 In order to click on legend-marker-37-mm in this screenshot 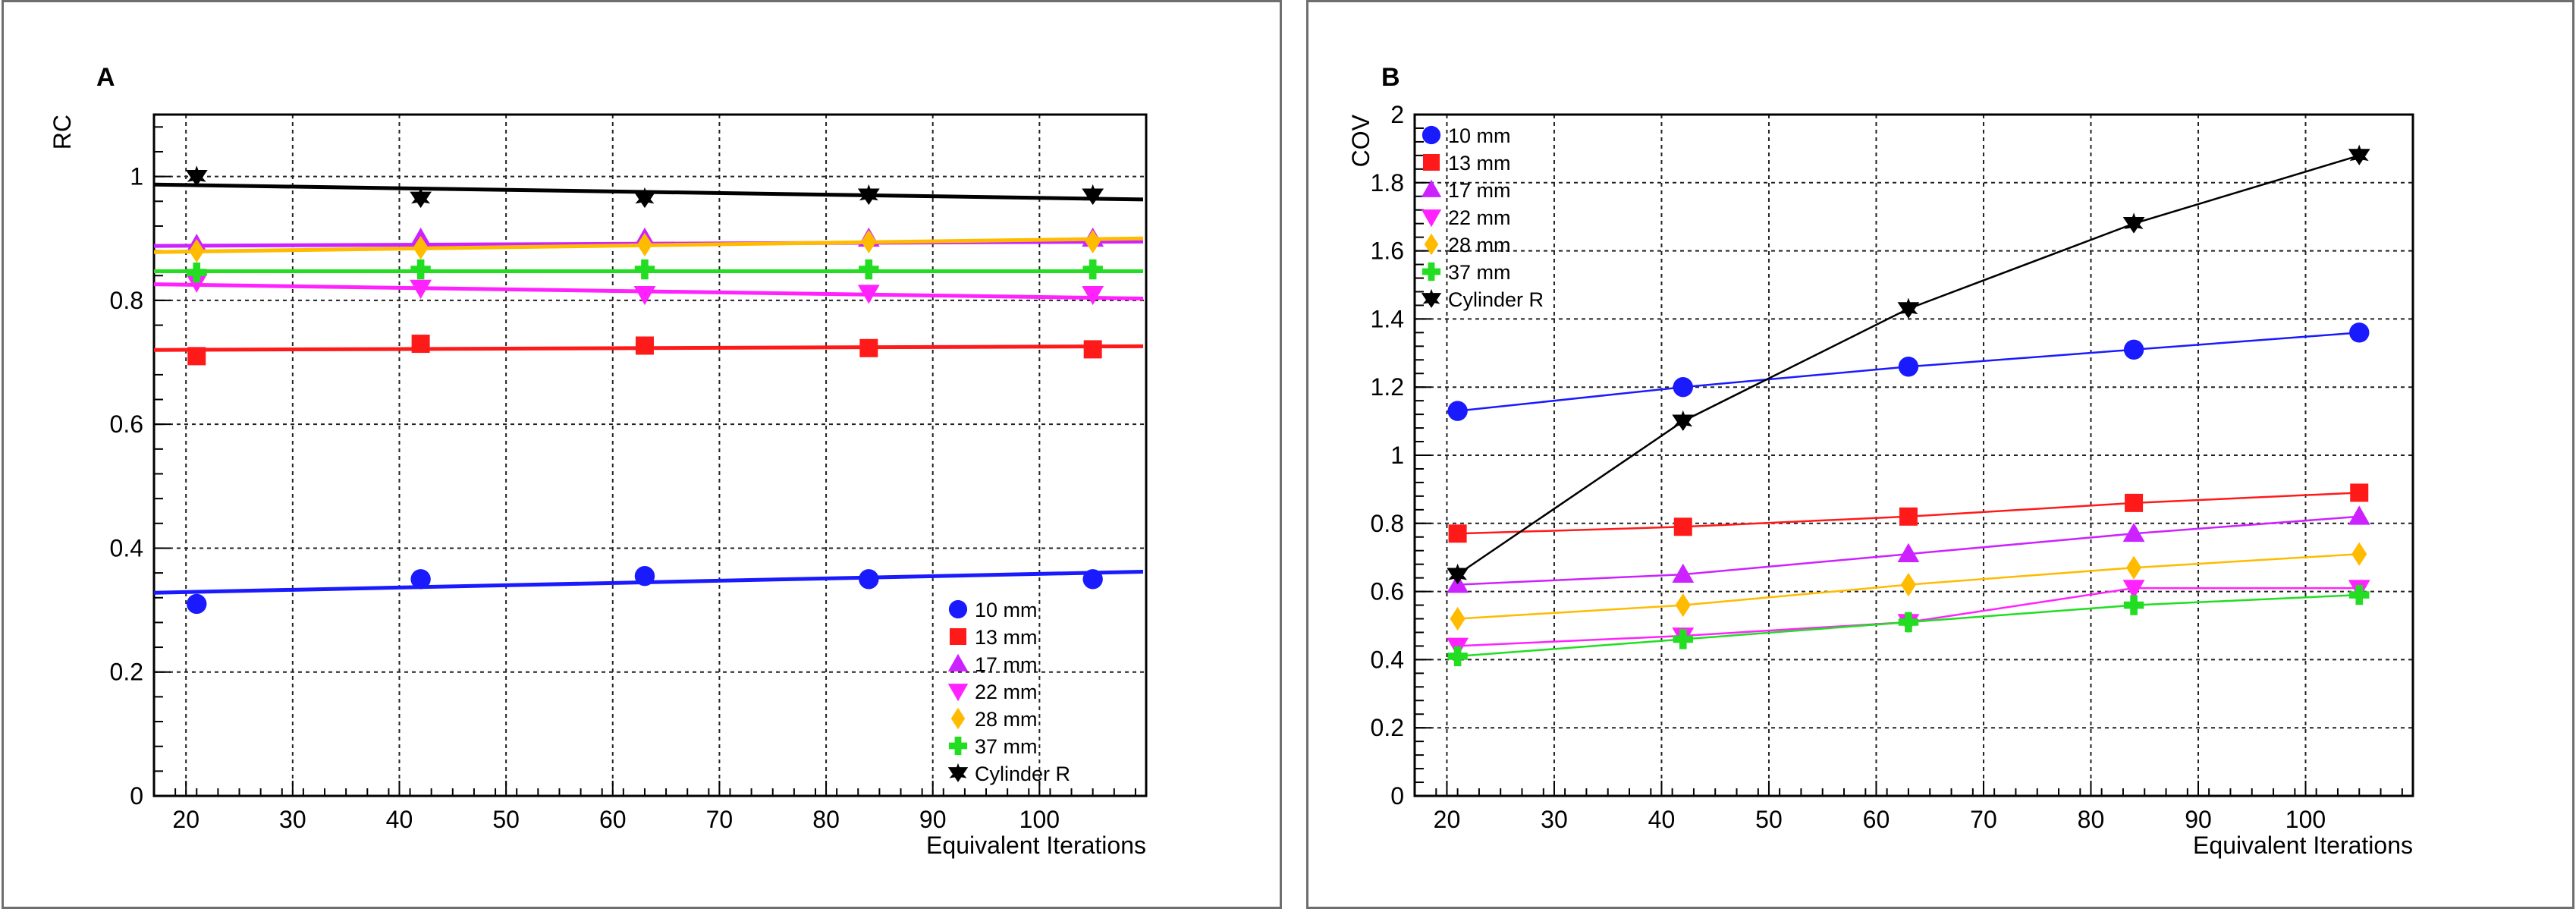, I will do `click(1431, 271)`.